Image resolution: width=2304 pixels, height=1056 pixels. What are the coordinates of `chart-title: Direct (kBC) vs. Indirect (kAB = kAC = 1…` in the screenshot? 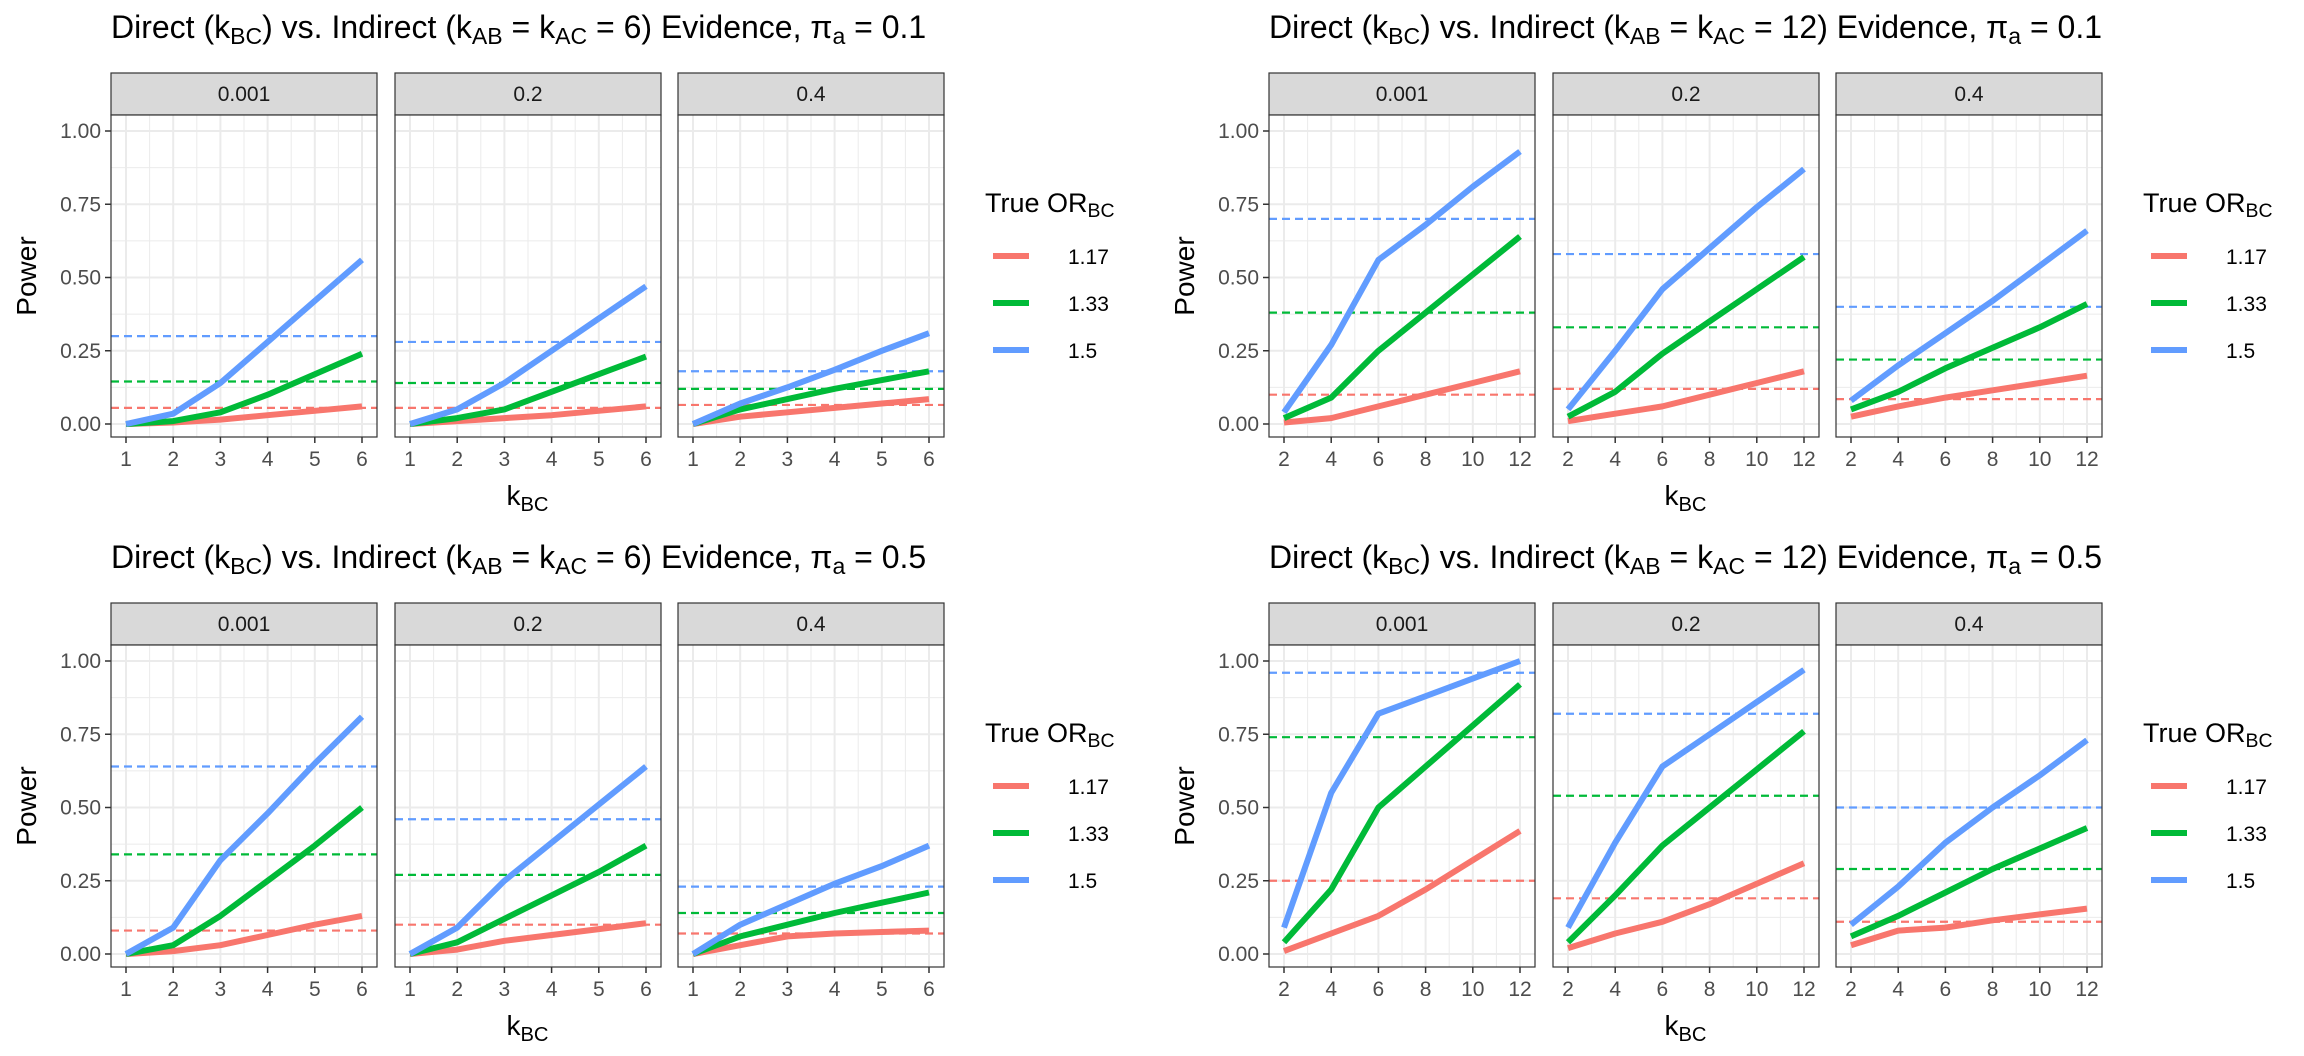 It's located at (1685, 559).